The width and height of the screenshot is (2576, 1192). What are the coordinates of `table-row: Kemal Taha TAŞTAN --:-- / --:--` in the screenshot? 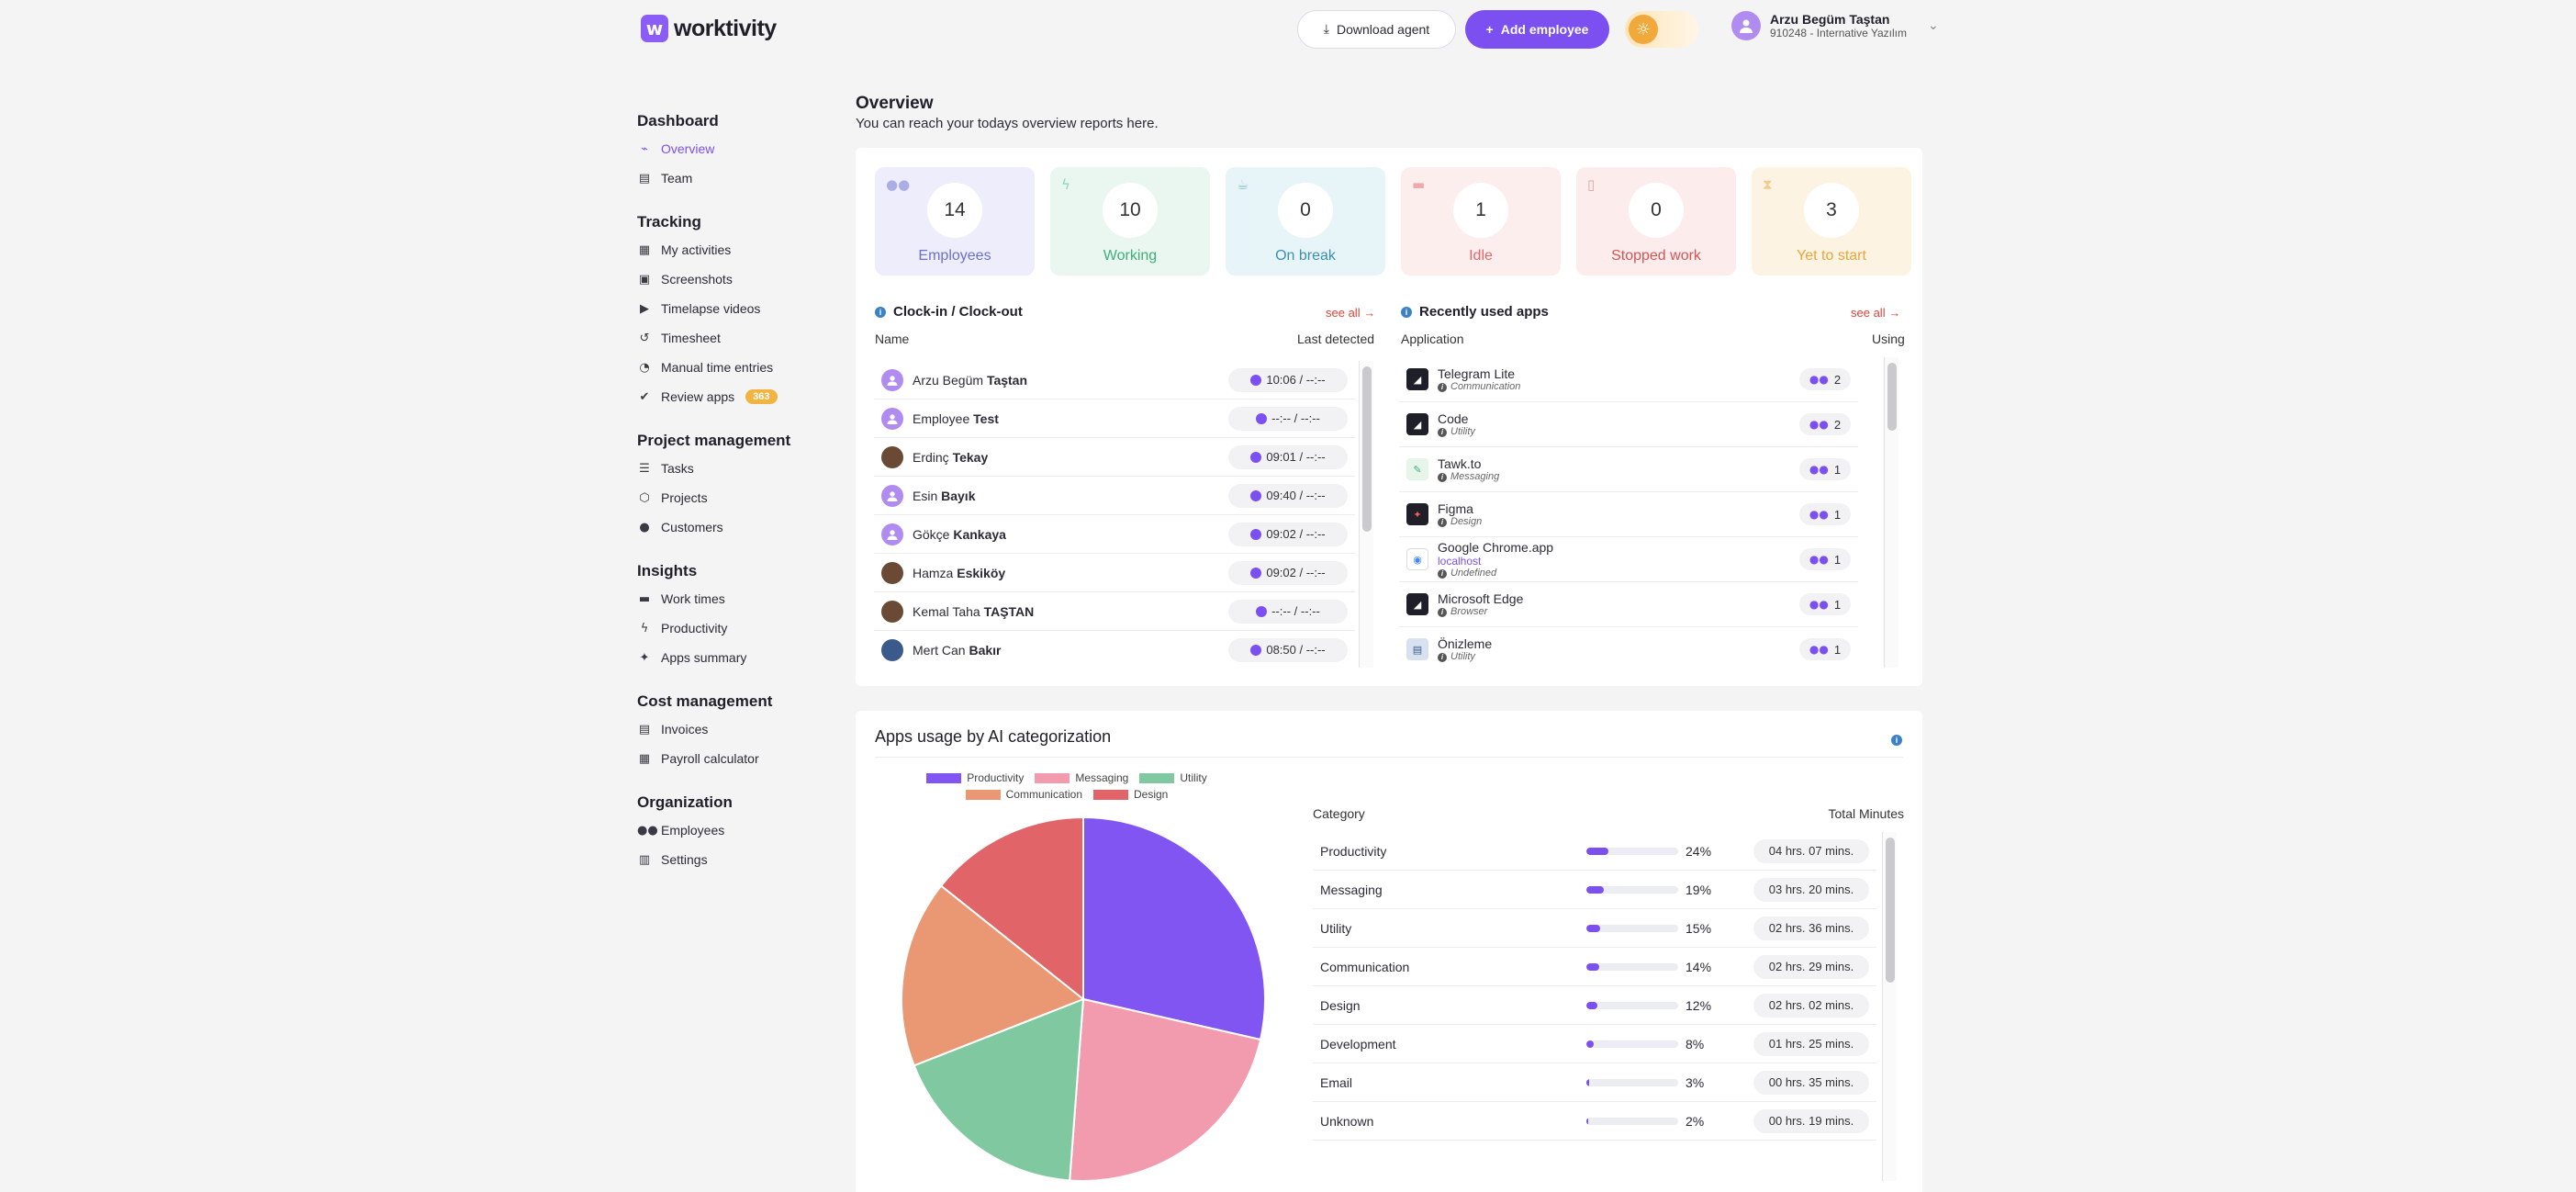 It's located at (1114, 611).